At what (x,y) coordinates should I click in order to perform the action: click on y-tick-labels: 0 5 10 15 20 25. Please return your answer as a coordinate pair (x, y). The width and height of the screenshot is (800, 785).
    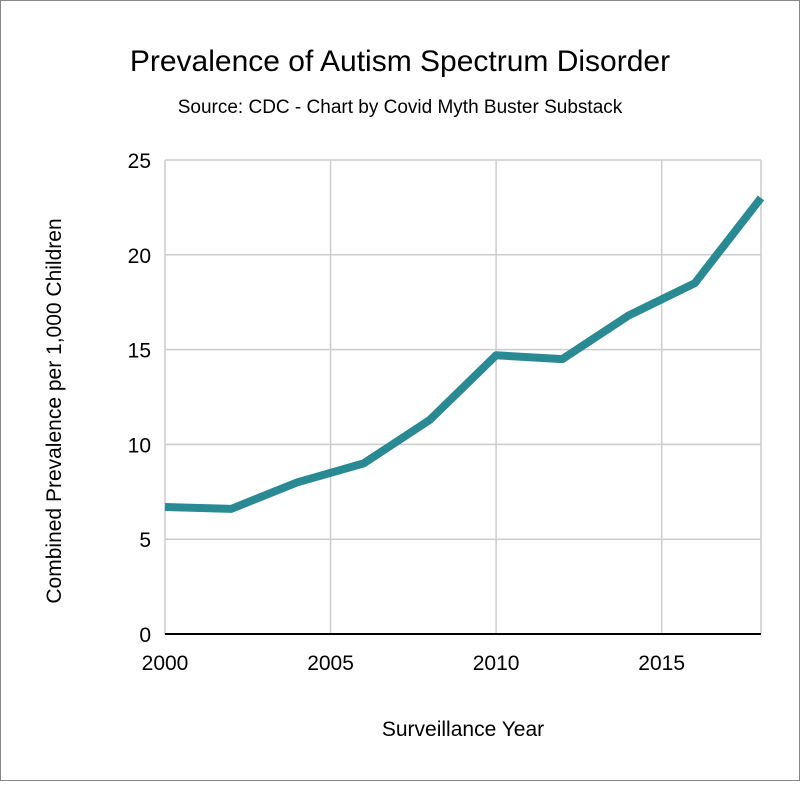
    Looking at the image, I should click on (139, 398).